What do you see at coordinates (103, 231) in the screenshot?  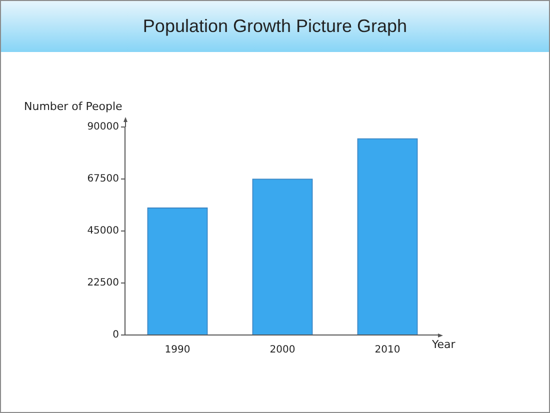 I see `y-tick-label: 45000` at bounding box center [103, 231].